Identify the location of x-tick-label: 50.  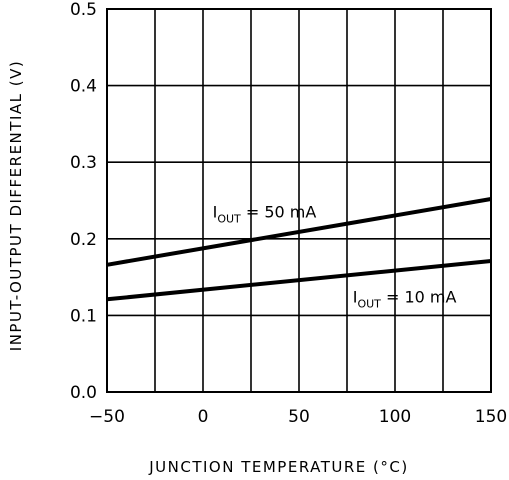
(299, 417).